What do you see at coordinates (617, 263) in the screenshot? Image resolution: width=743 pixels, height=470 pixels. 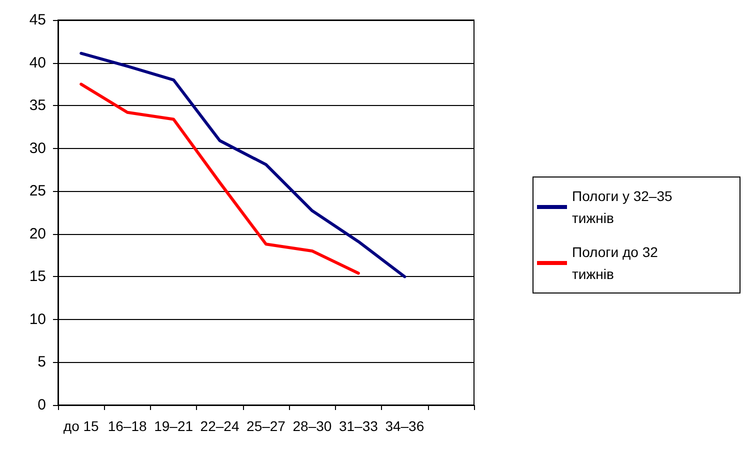 I see `legend-label: Пологи до 32 тижнів` at bounding box center [617, 263].